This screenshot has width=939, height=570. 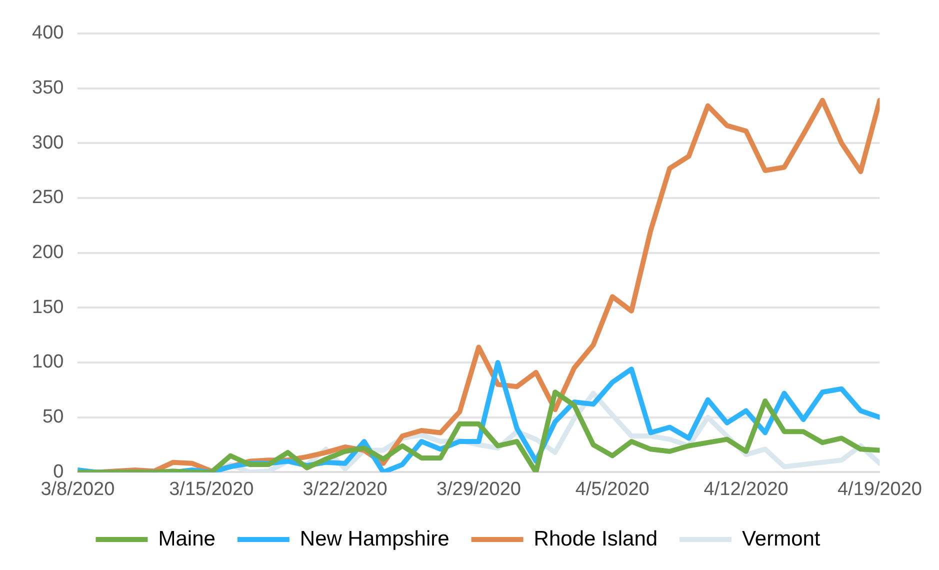 What do you see at coordinates (596, 538) in the screenshot?
I see `legend-label: Rhode Island` at bounding box center [596, 538].